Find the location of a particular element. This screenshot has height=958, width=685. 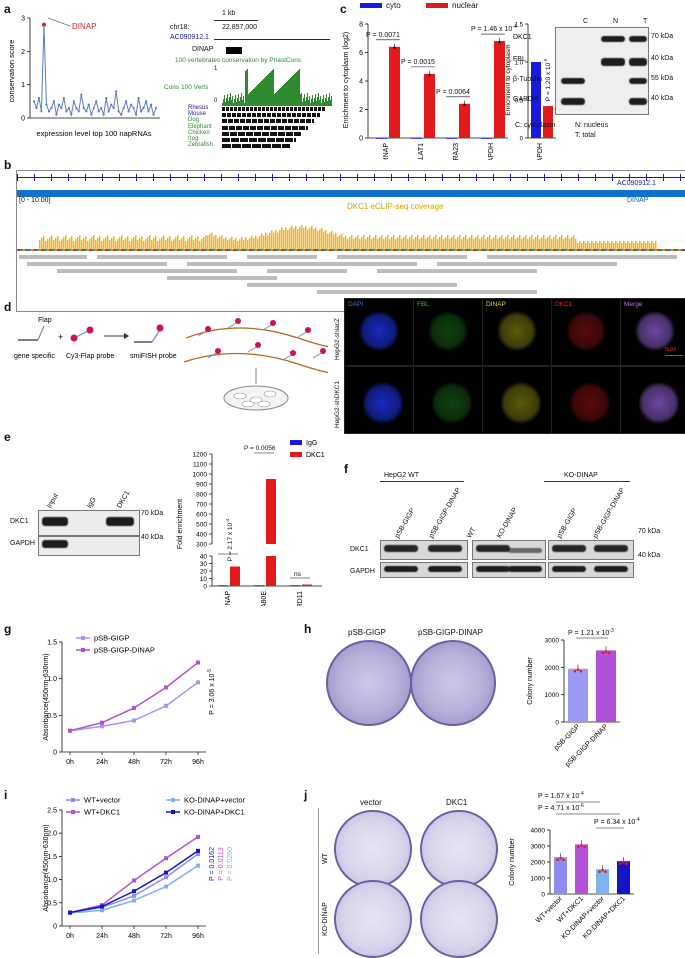

c-dot is located at coordinates (499, 42).